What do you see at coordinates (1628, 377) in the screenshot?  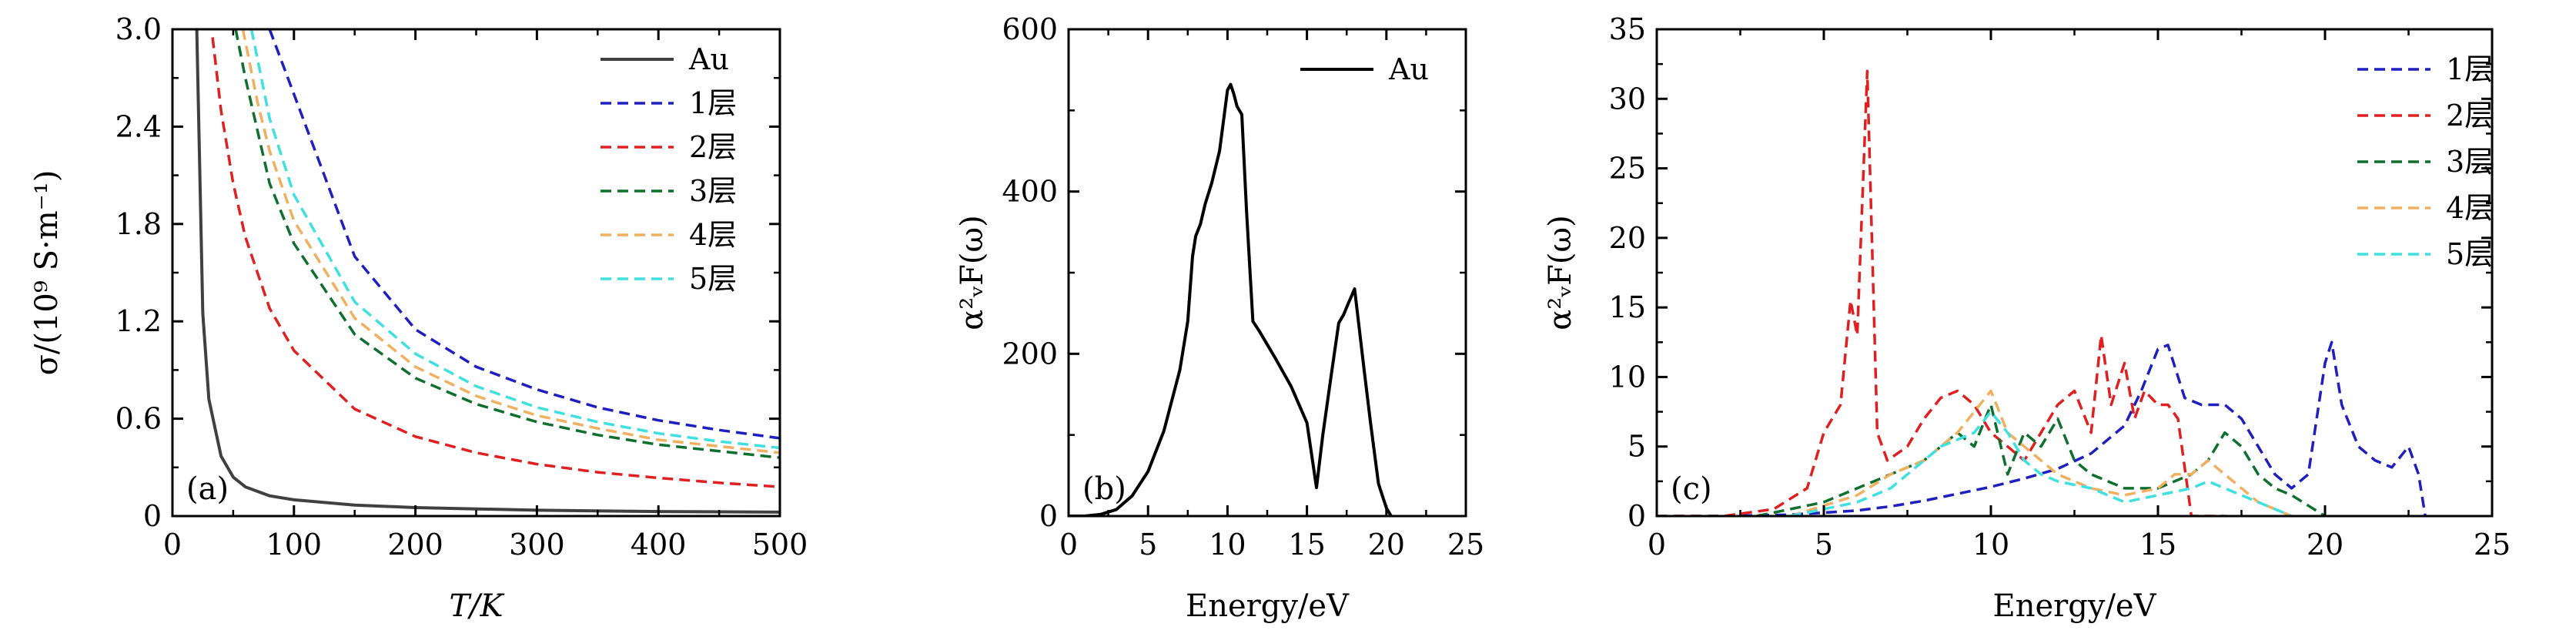 I see `y-tick-label: 10` at bounding box center [1628, 377].